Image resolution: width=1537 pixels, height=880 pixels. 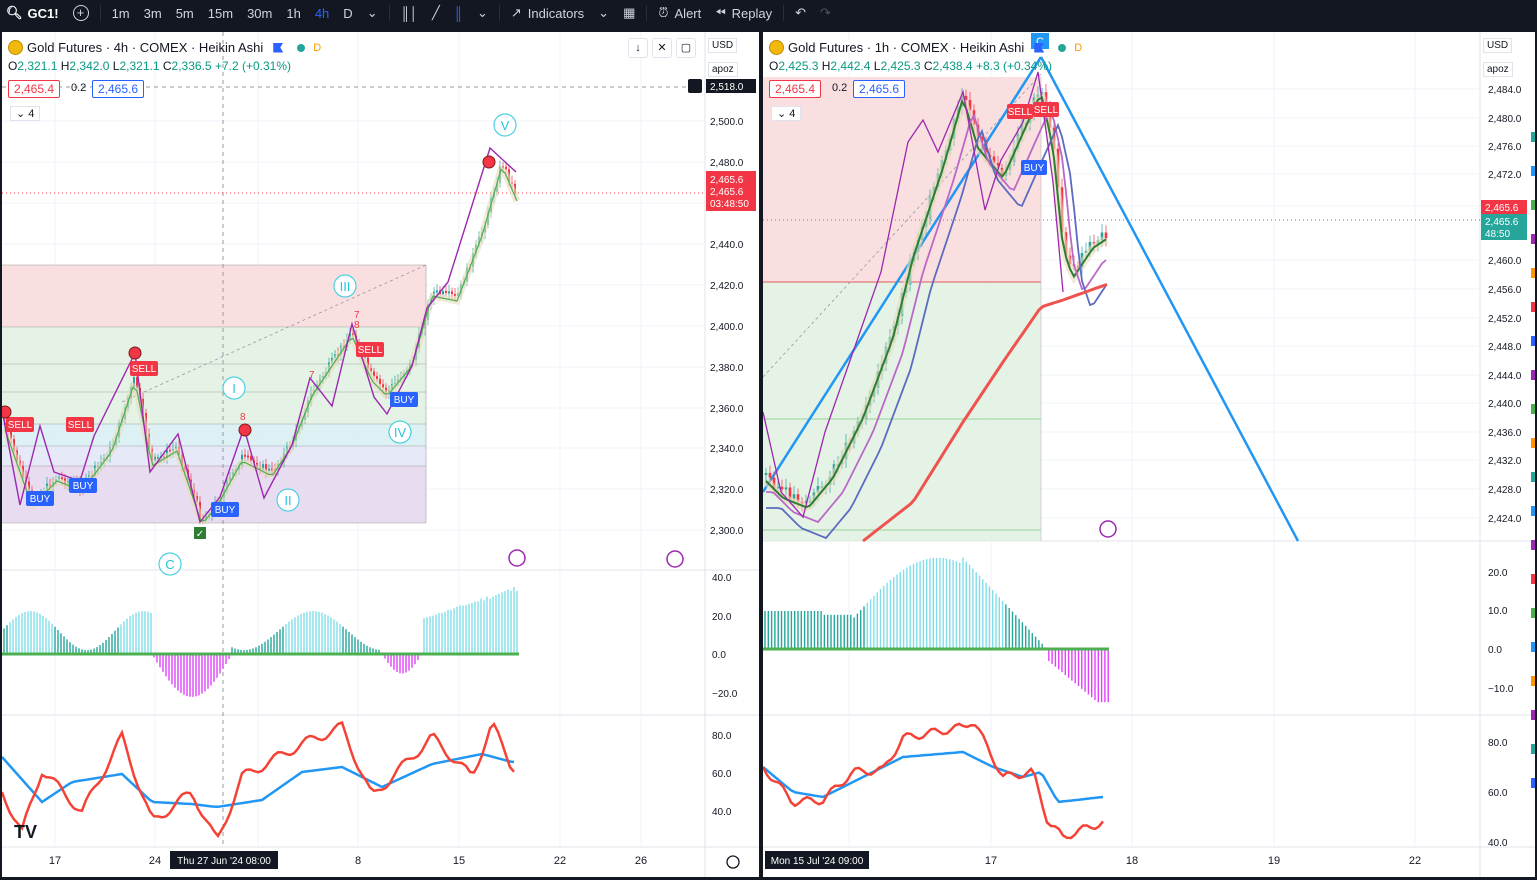 I want to click on price-tick: 2,380.0, so click(x=727, y=368).